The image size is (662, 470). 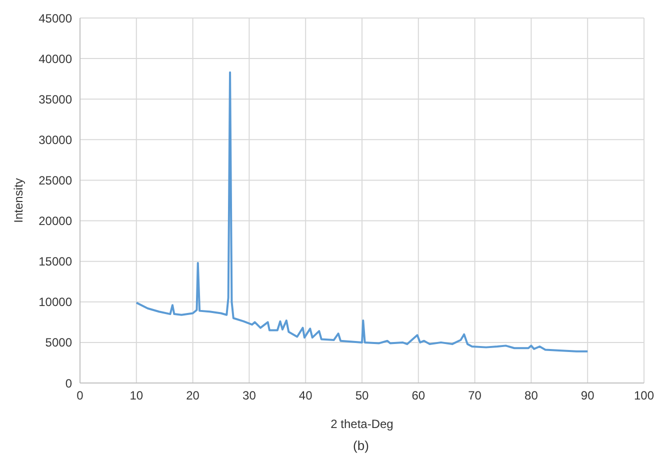 What do you see at coordinates (193, 395) in the screenshot?
I see `x-tick-label: 20` at bounding box center [193, 395].